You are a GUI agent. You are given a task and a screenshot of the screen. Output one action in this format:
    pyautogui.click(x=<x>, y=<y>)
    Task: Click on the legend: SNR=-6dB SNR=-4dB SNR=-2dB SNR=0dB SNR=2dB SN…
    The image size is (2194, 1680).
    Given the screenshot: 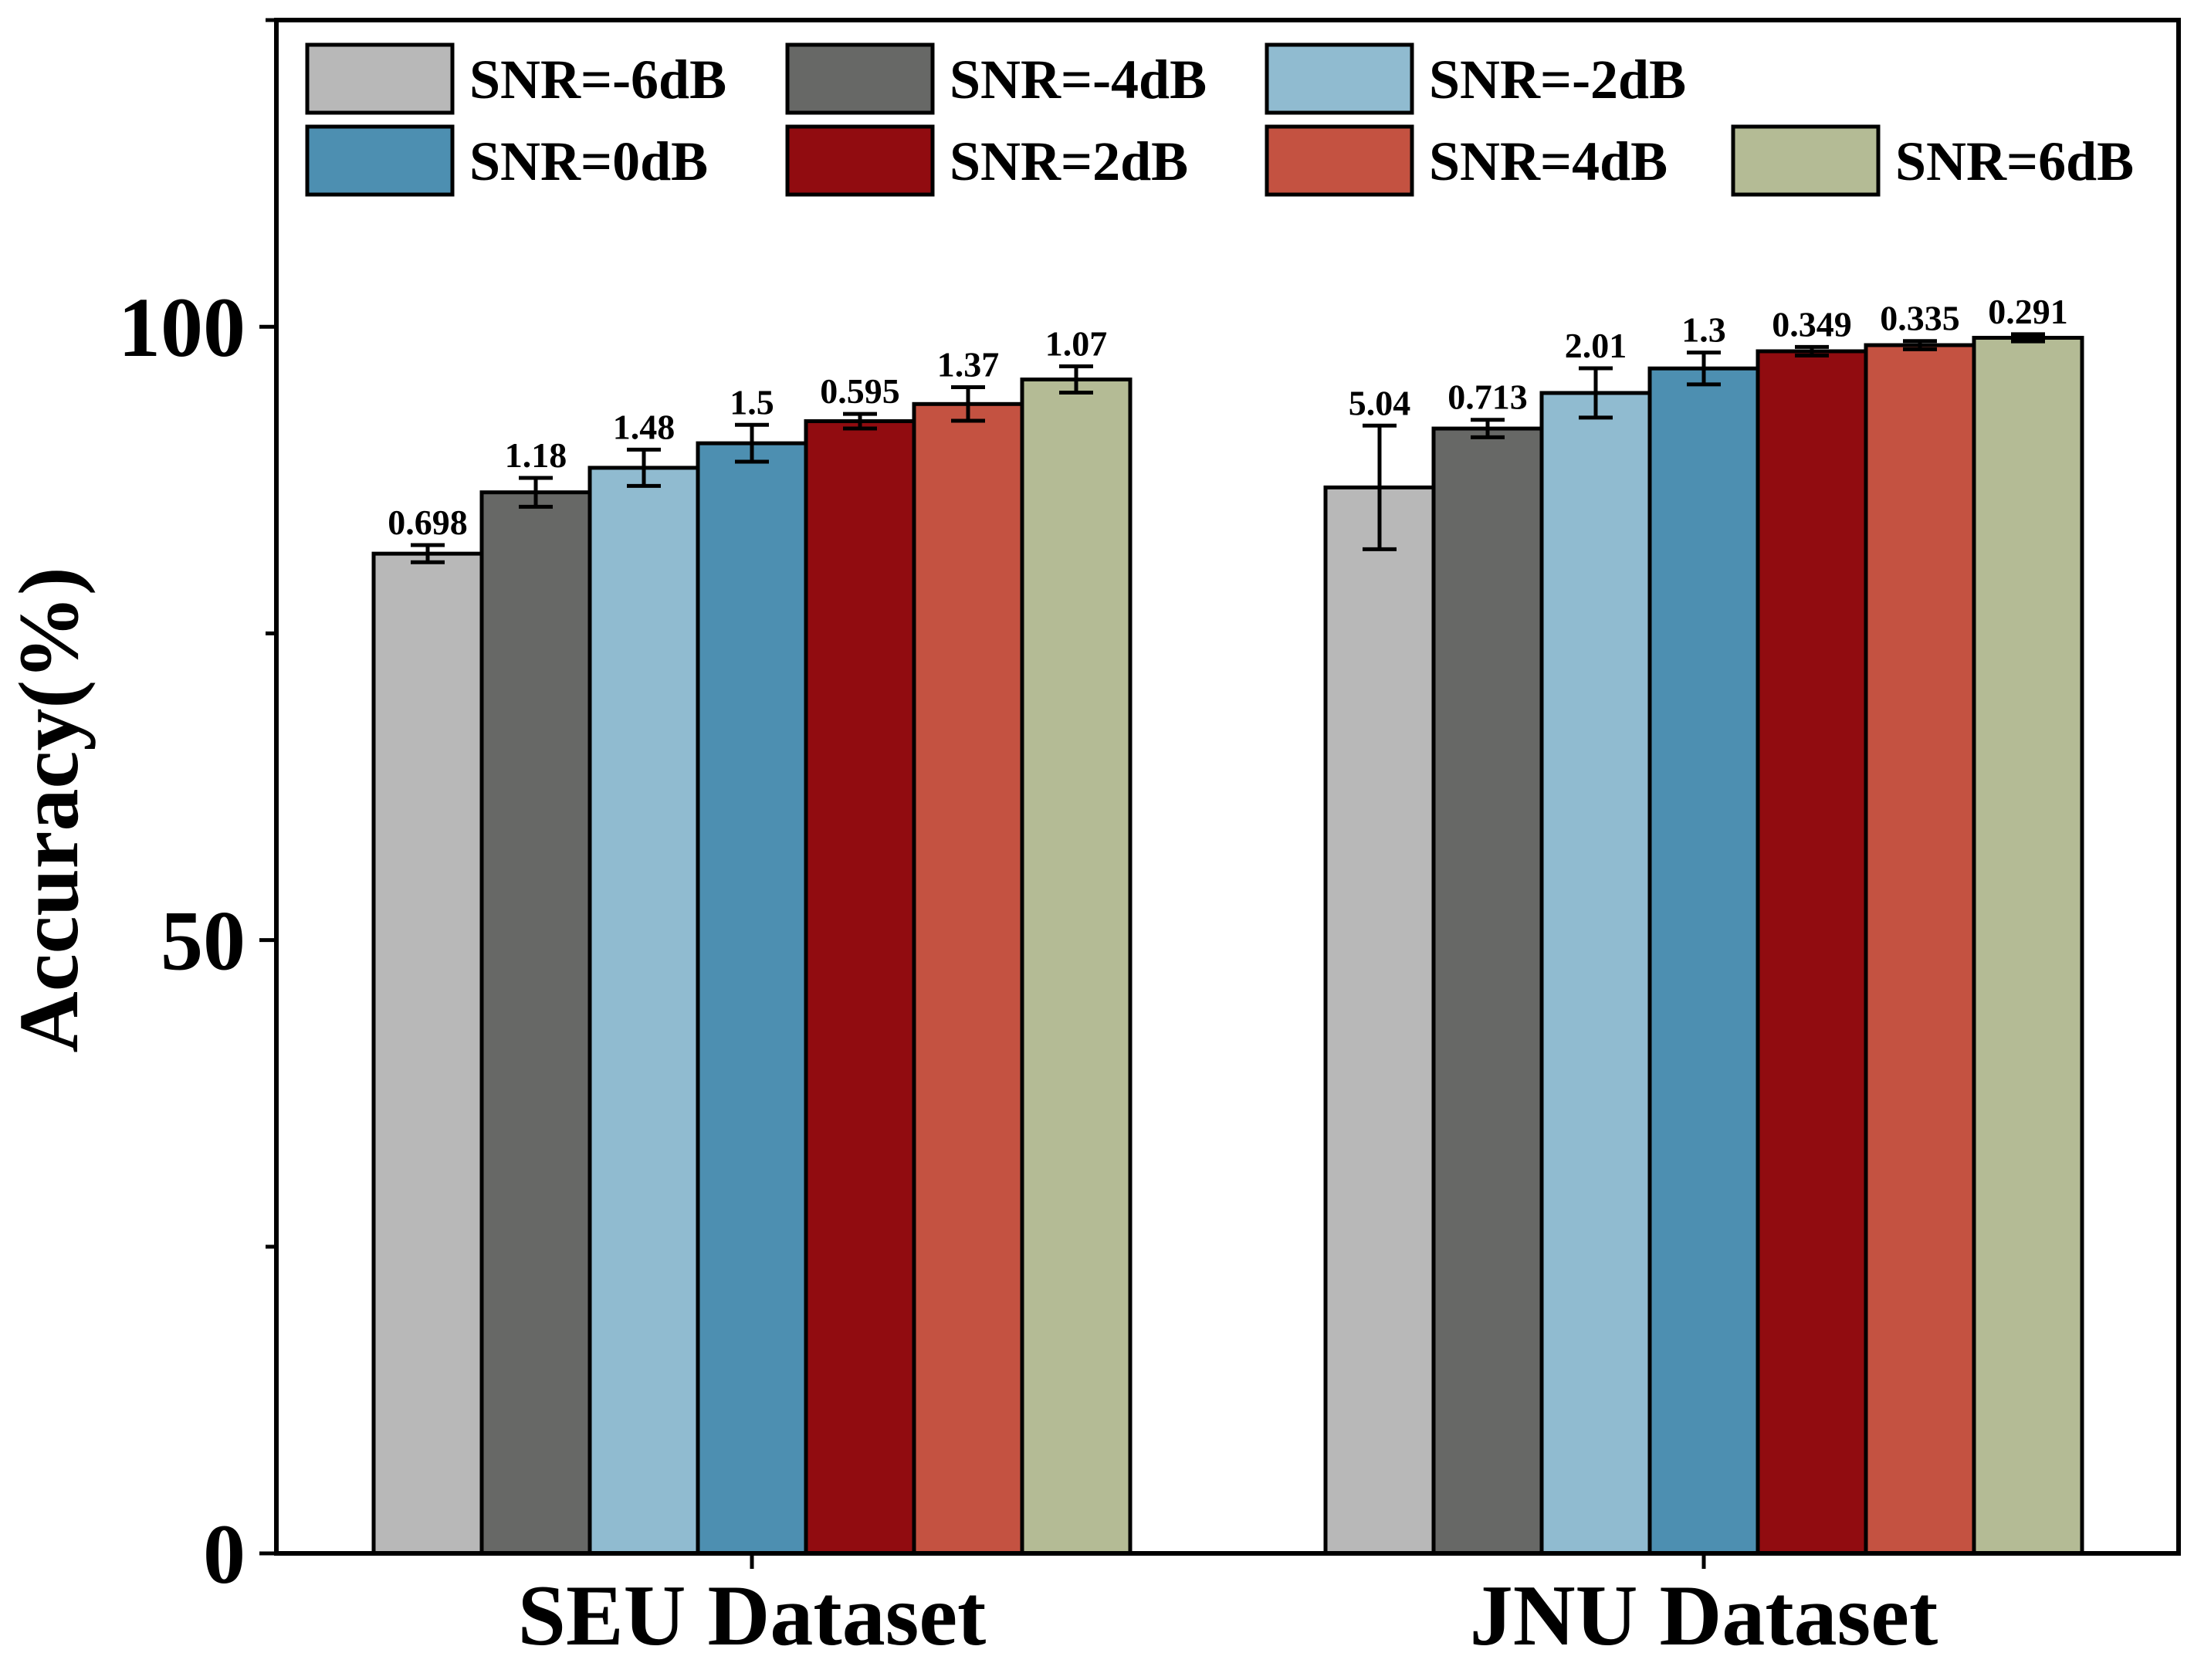 What is the action you would take?
    pyautogui.click(x=1219, y=120)
    